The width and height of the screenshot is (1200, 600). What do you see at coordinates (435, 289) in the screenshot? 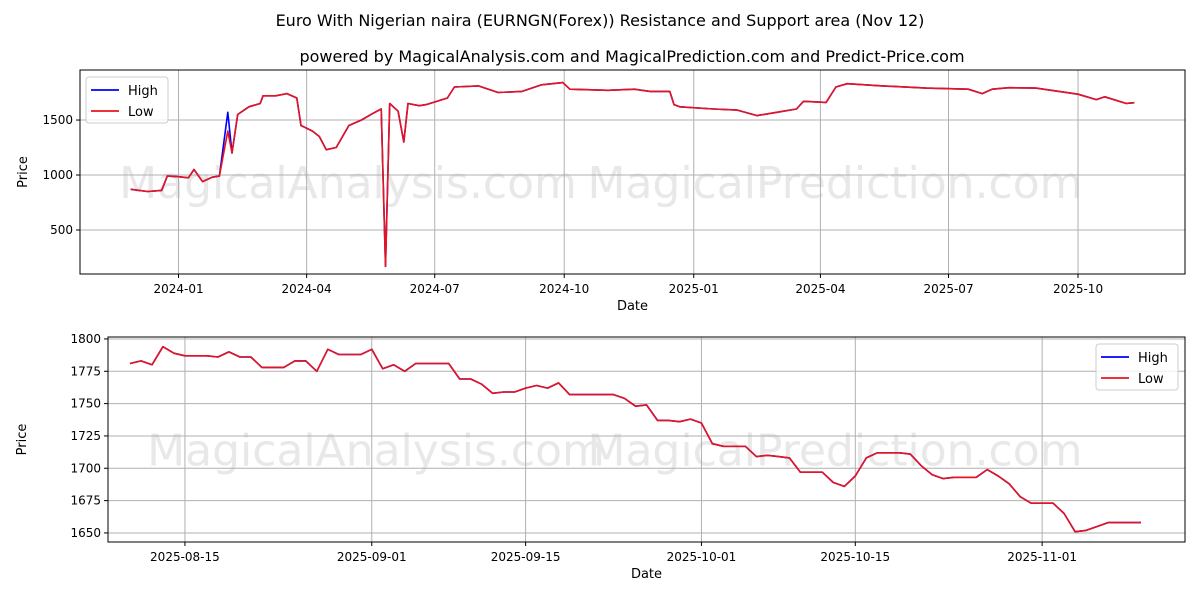
I see `x-tick-label: 2024-07` at bounding box center [435, 289].